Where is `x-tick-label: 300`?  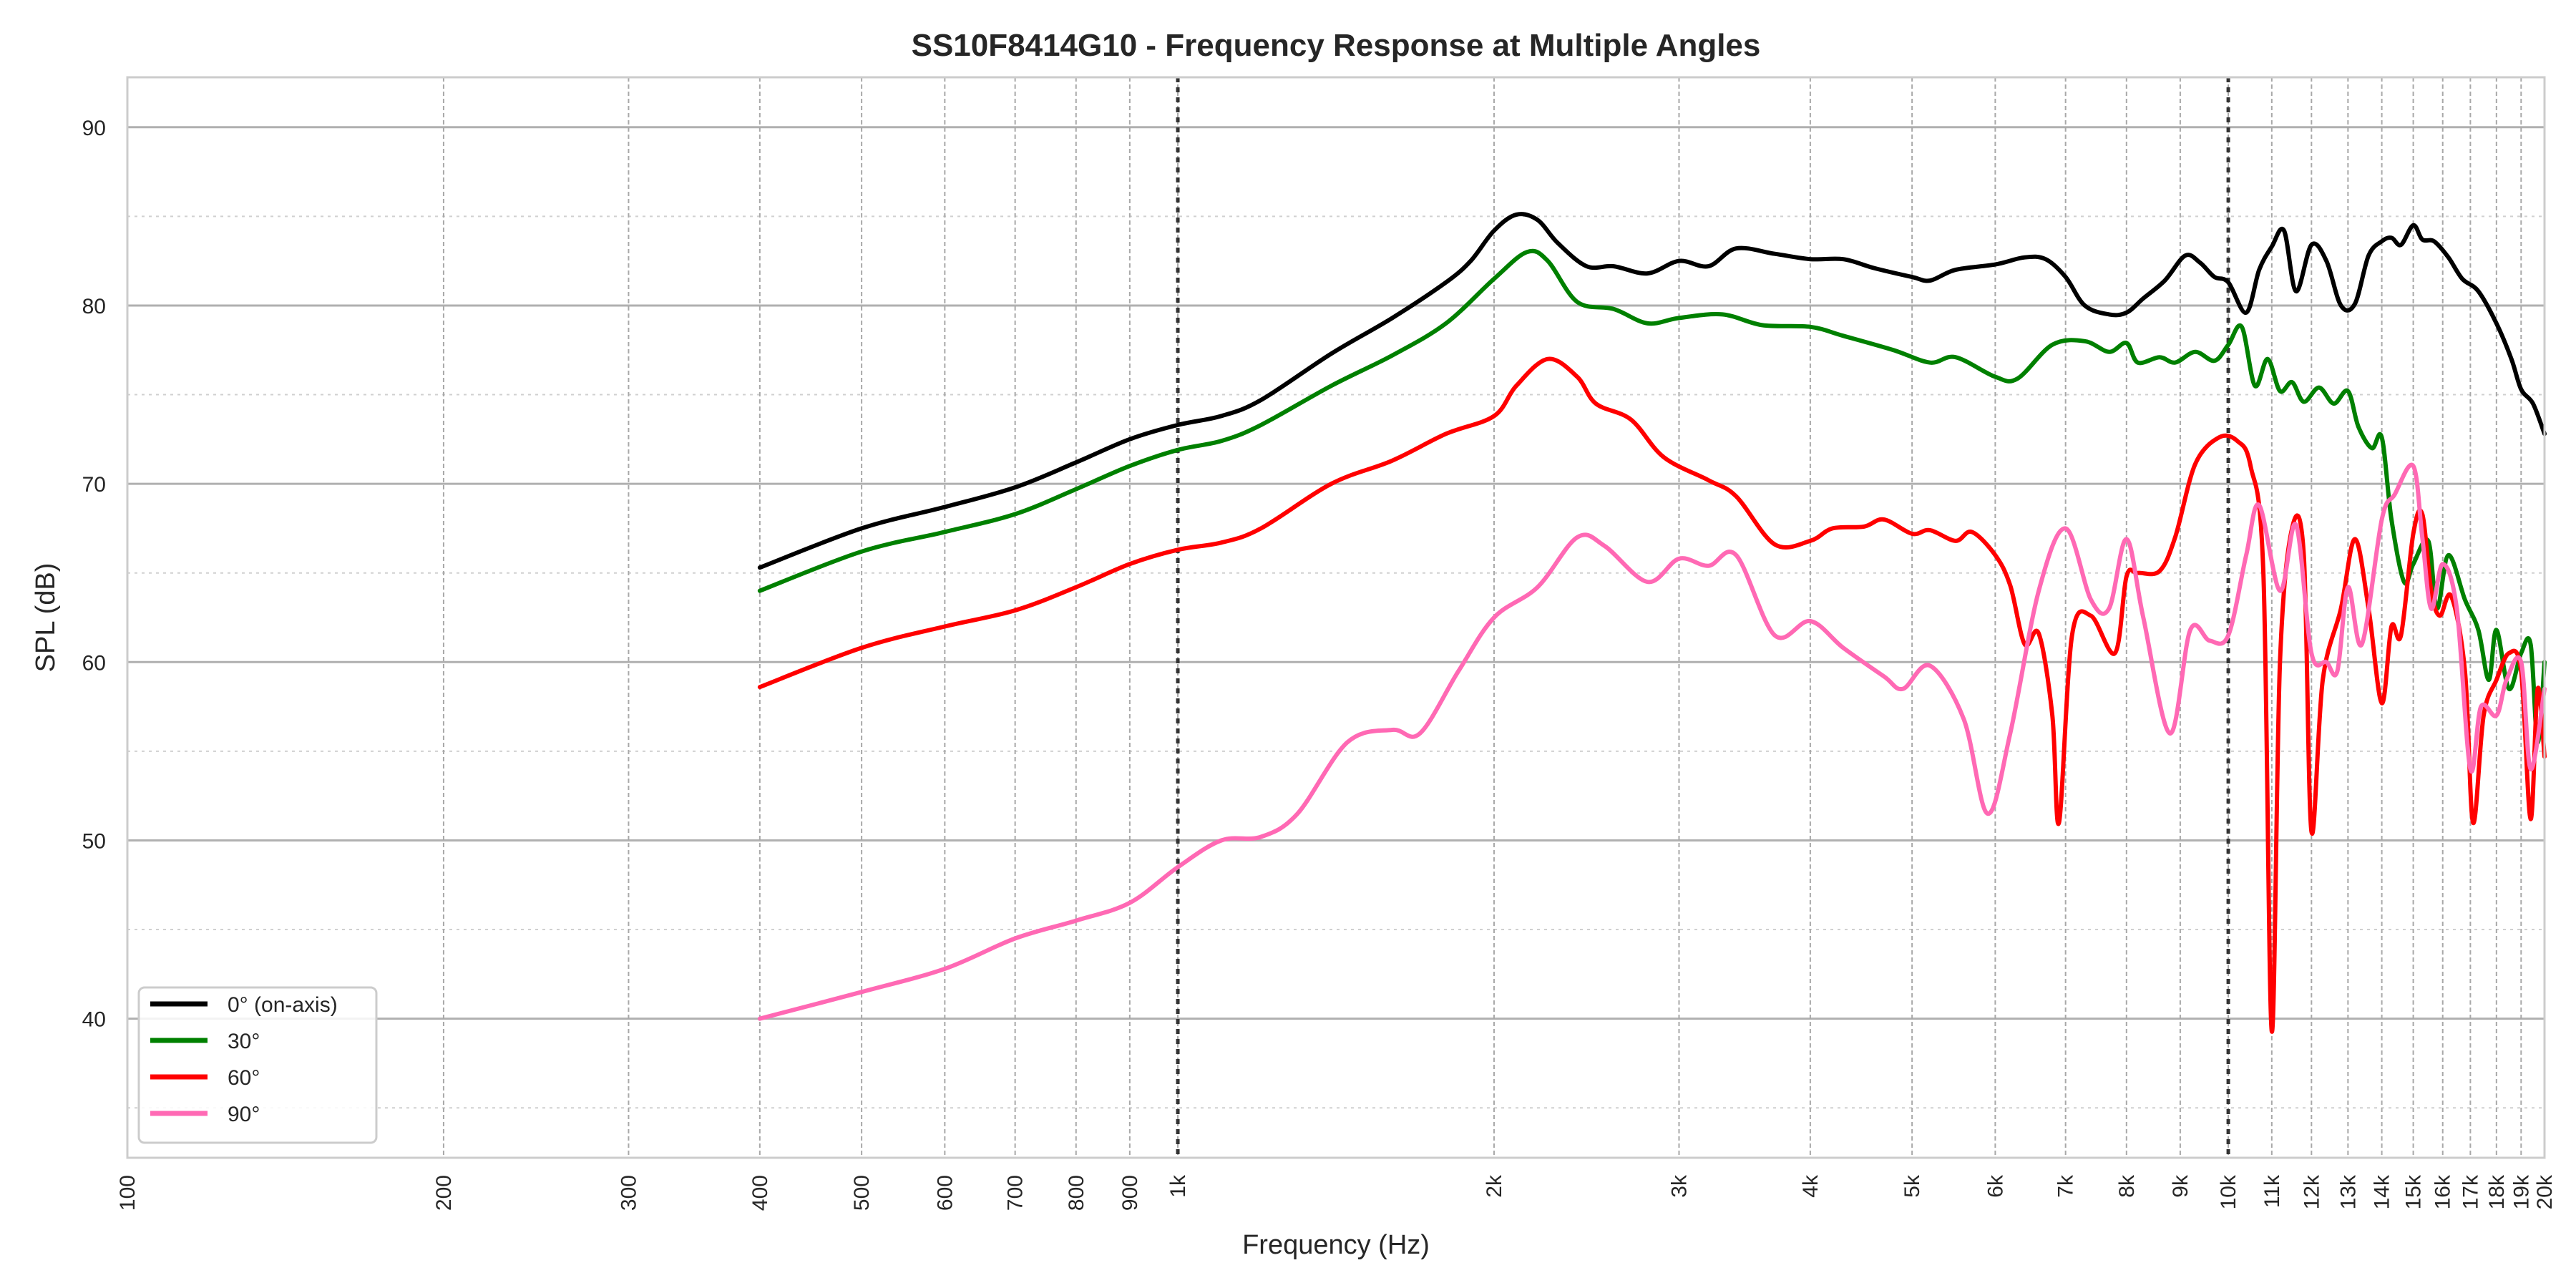
x-tick-label: 300 is located at coordinates (628, 1193).